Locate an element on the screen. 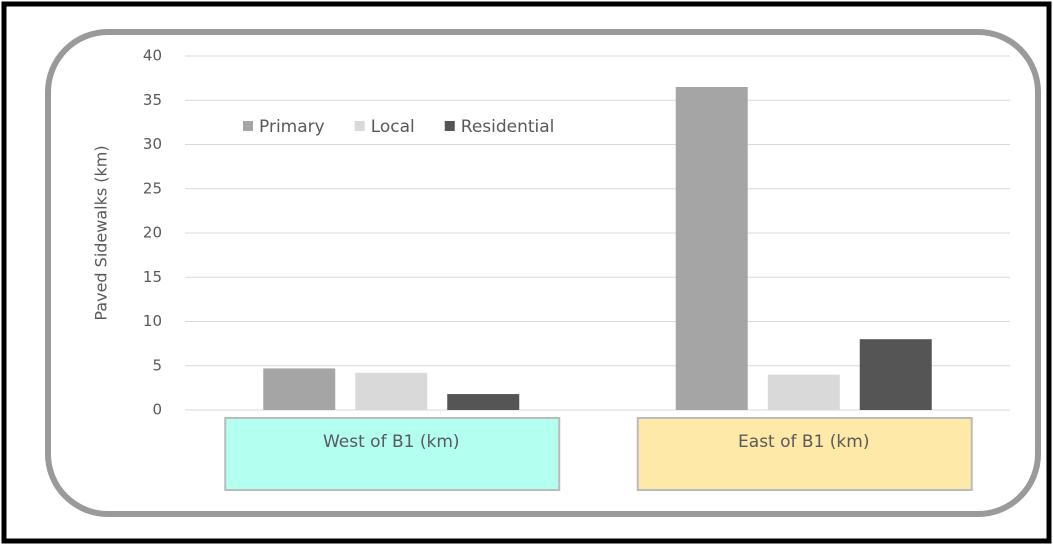 The height and width of the screenshot is (545, 1053). y-tick-label: 35 is located at coordinates (152, 100).